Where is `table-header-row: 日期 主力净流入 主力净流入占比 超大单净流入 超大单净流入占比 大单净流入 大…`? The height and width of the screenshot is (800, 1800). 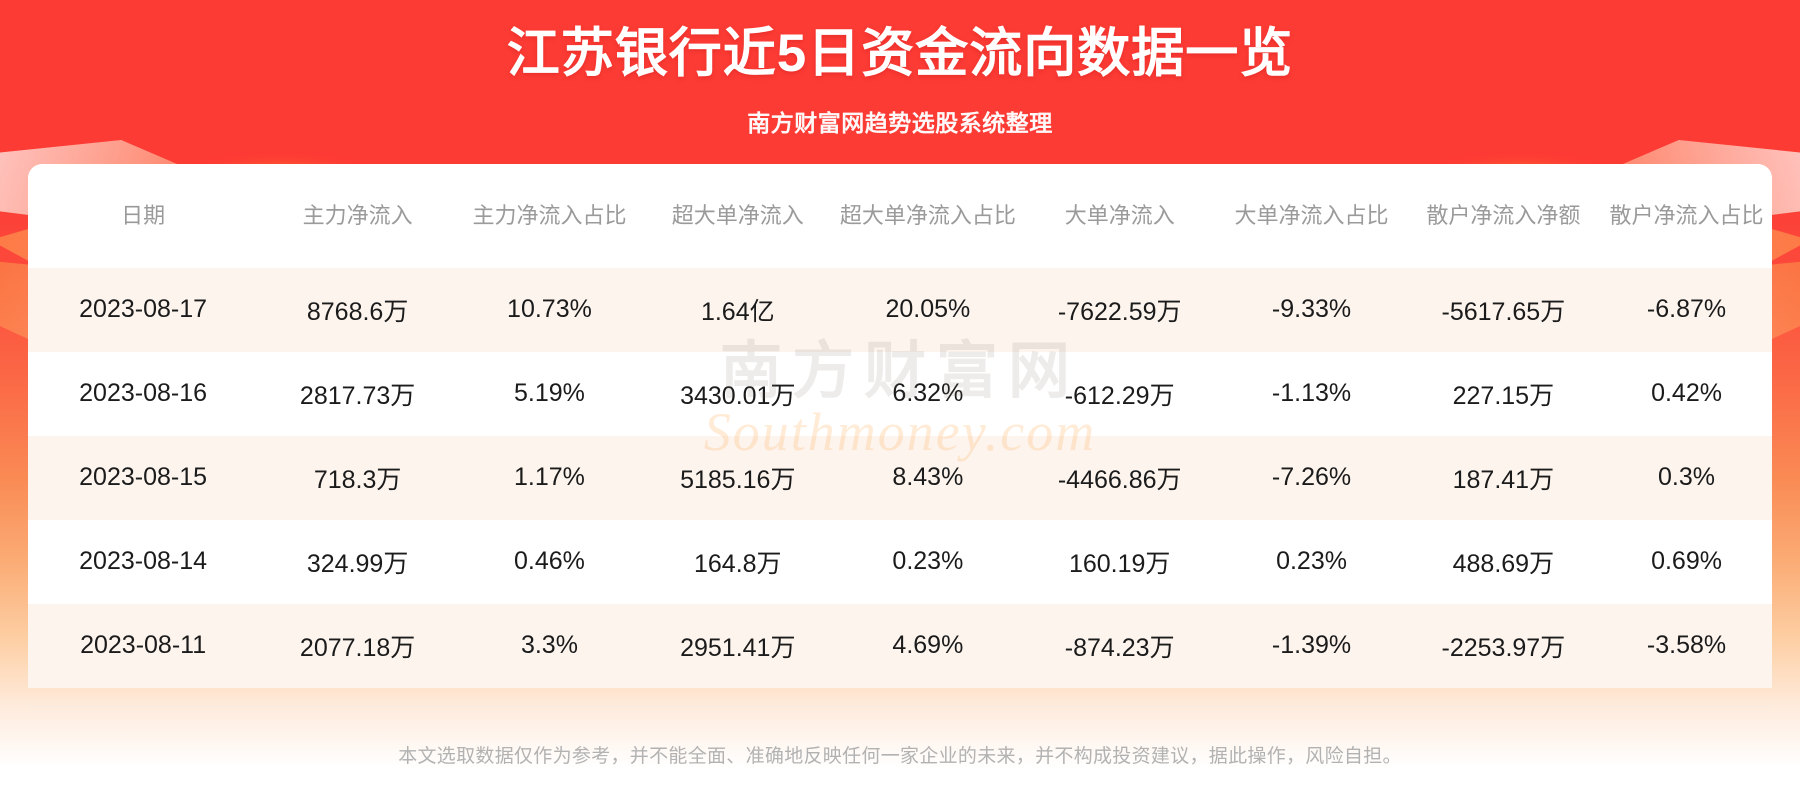
table-header-row: 日期 主力净流入 主力净流入占比 超大单净流入 超大单净流入占比 大单净流入 大… is located at coordinates (900, 216).